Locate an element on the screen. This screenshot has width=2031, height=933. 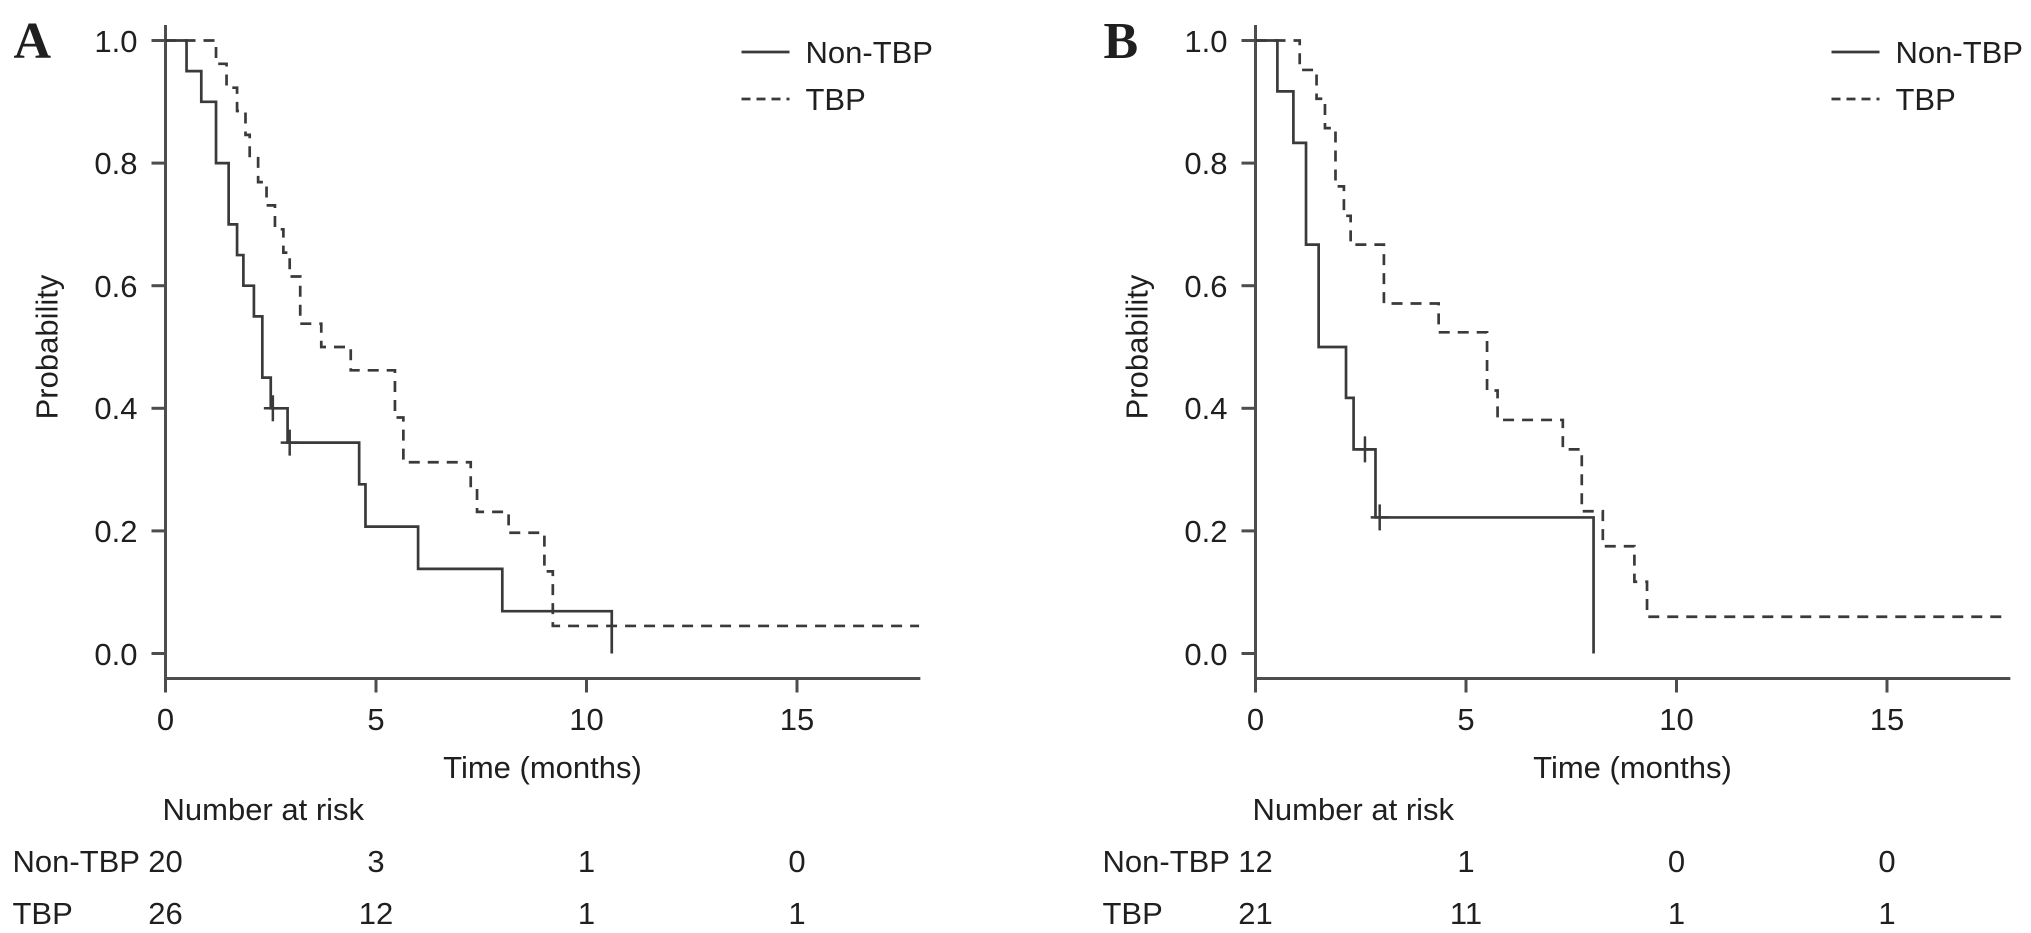
risk-value: 11 is located at coordinates (1466, 913).